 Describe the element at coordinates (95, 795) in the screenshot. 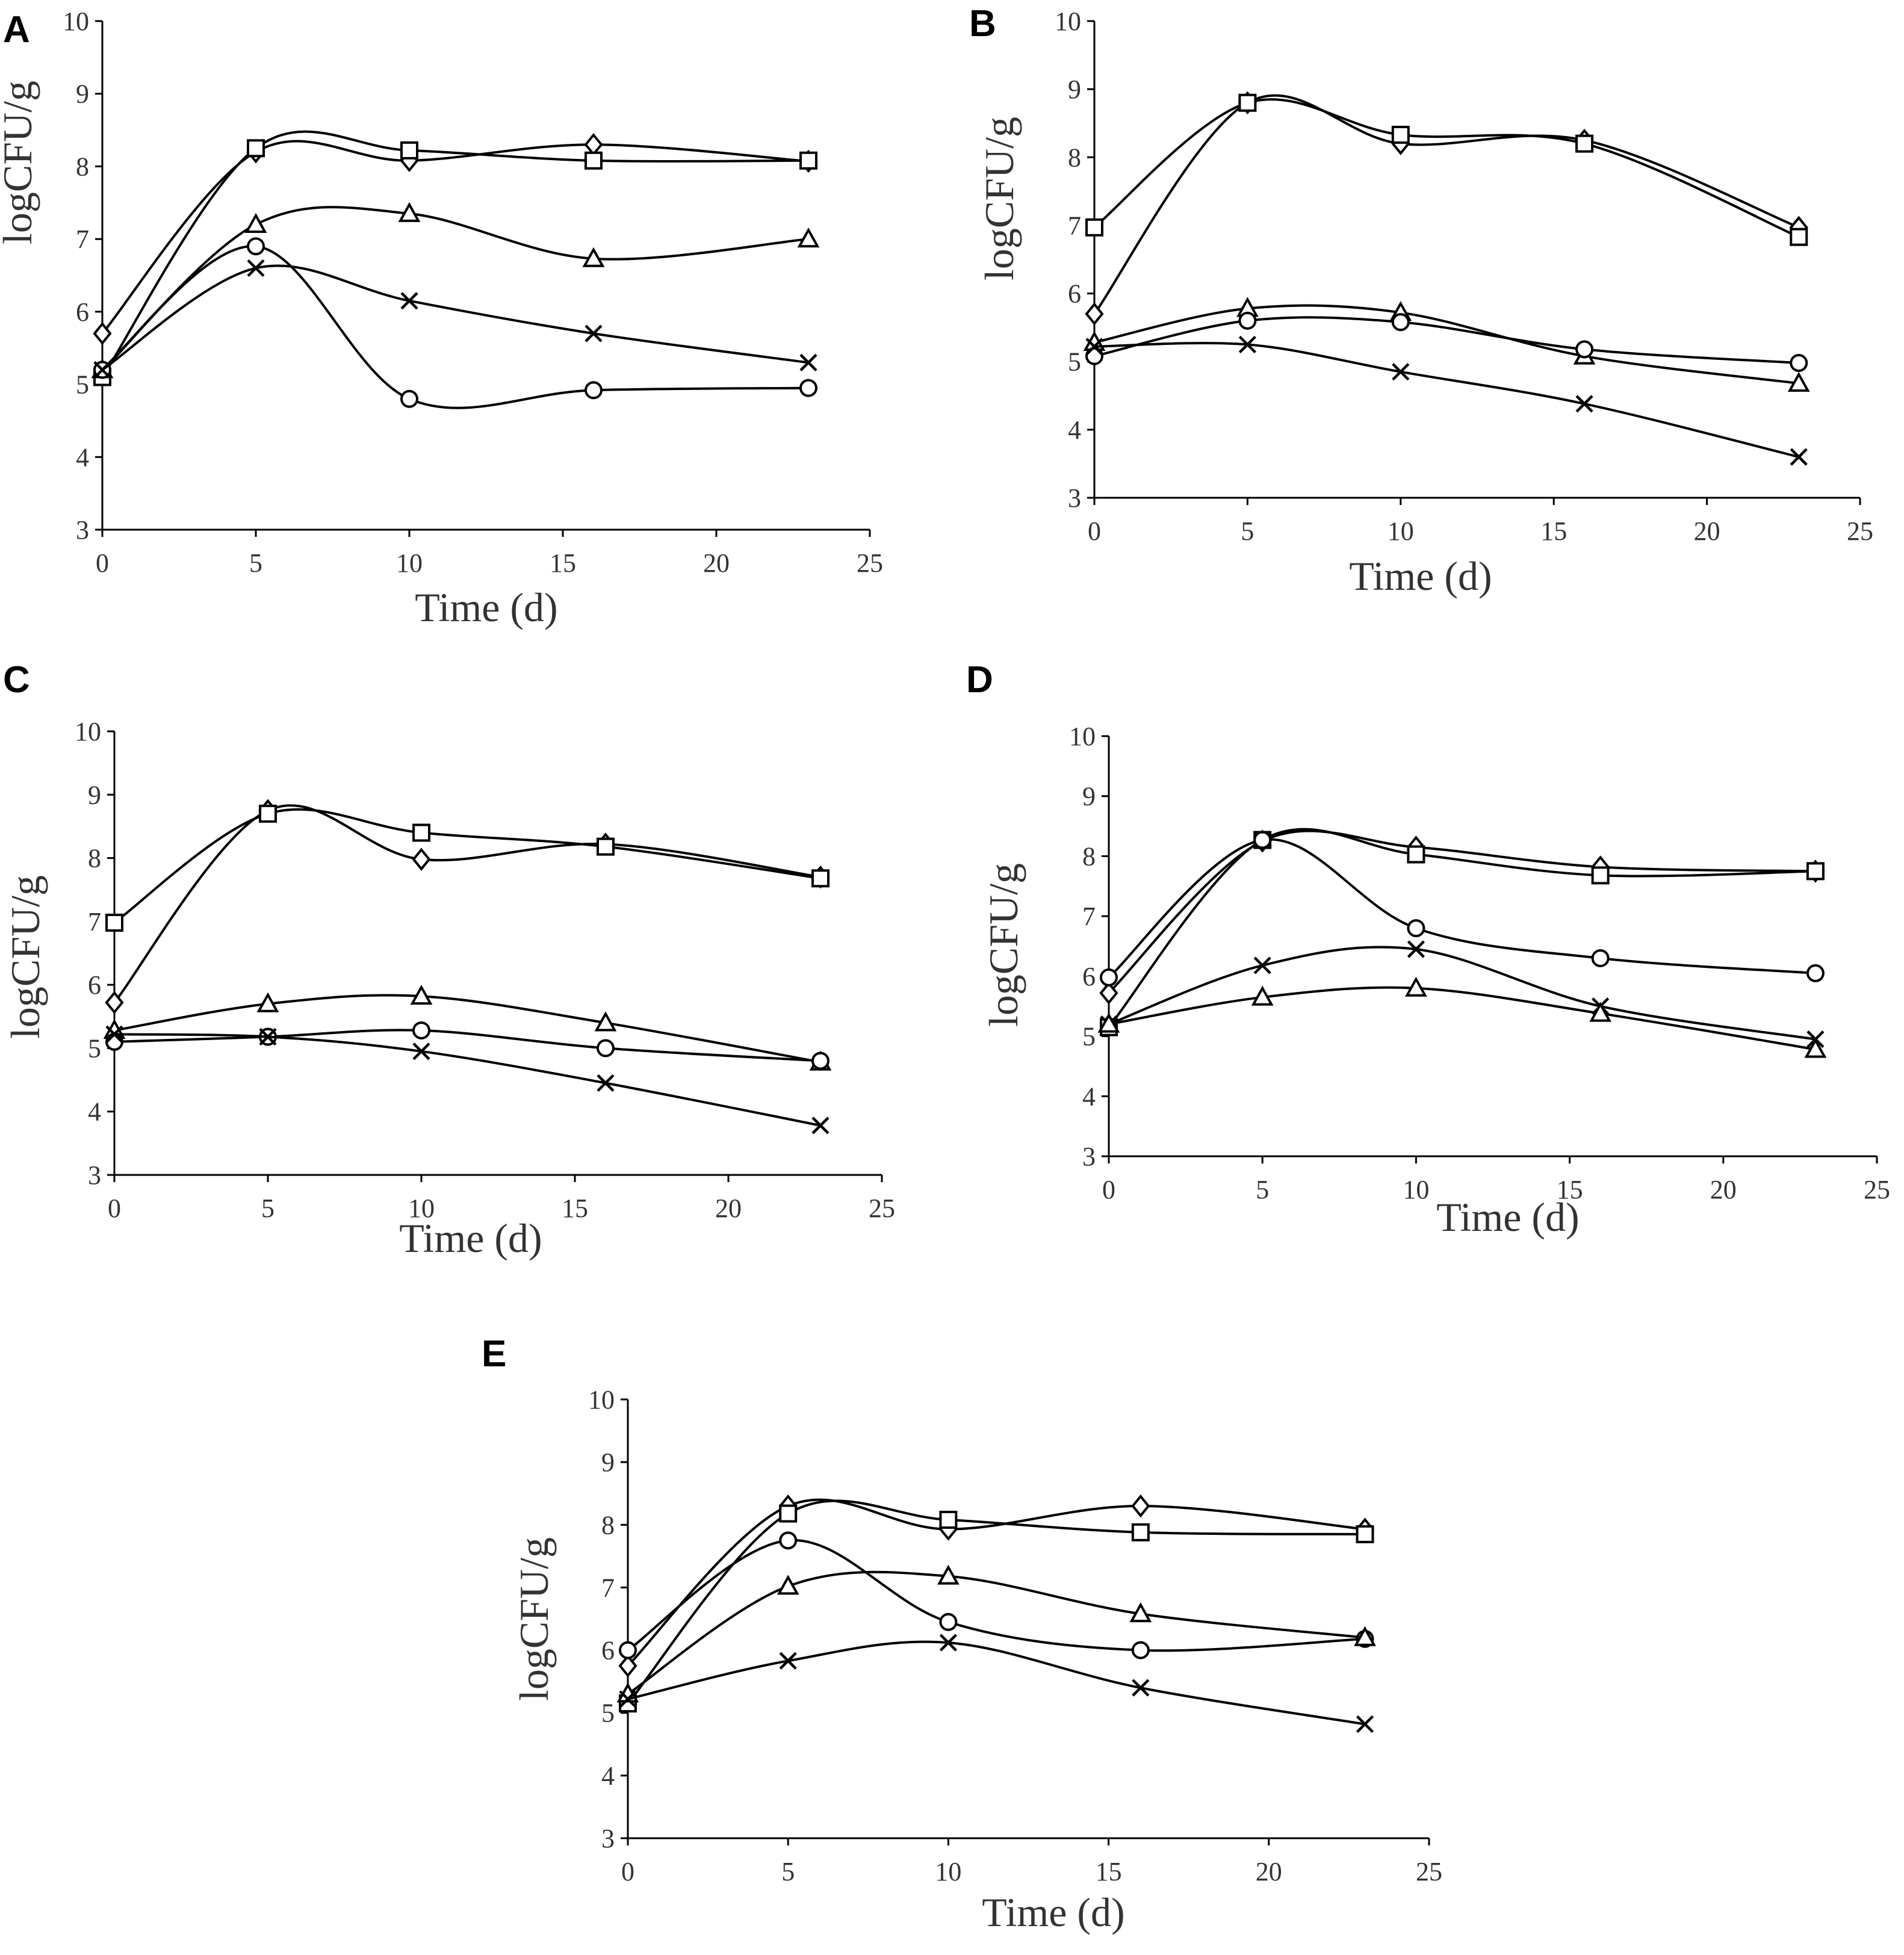

I see `panel-c-y-tick-label: 9` at that location.